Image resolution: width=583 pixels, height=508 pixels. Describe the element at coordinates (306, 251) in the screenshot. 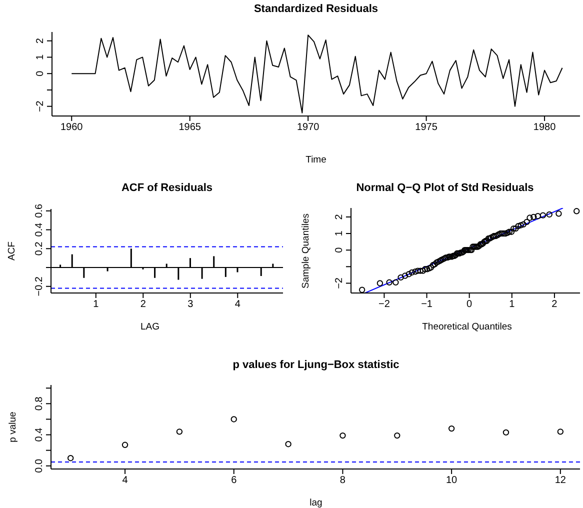

I see `y-axis-title: Sample Quantiles` at that location.